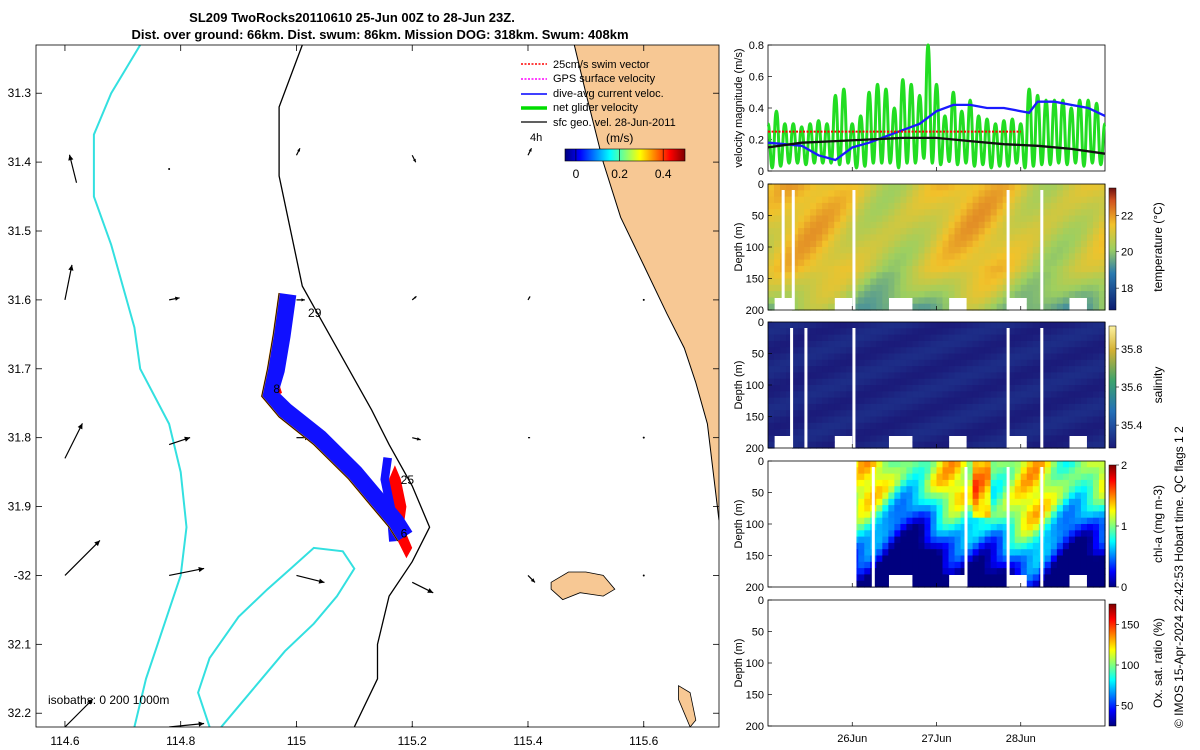 This screenshot has height=750, width=1200. I want to click on colorbar-tick-label: 35.8, so click(1131, 350).